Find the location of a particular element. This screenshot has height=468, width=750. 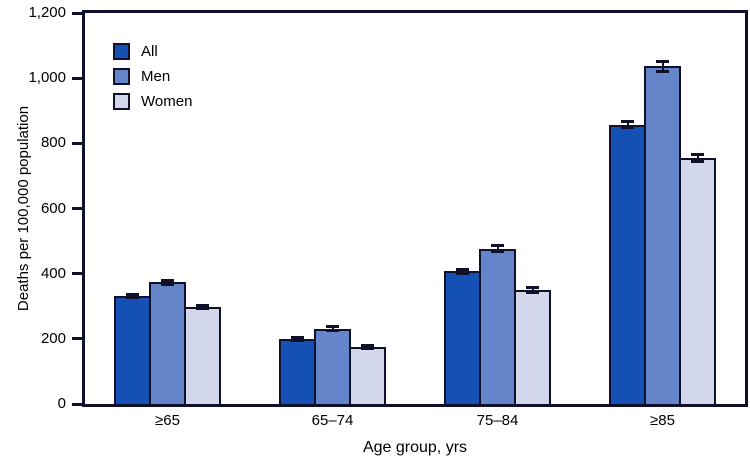

legend-swatch-all is located at coordinates (121, 51).